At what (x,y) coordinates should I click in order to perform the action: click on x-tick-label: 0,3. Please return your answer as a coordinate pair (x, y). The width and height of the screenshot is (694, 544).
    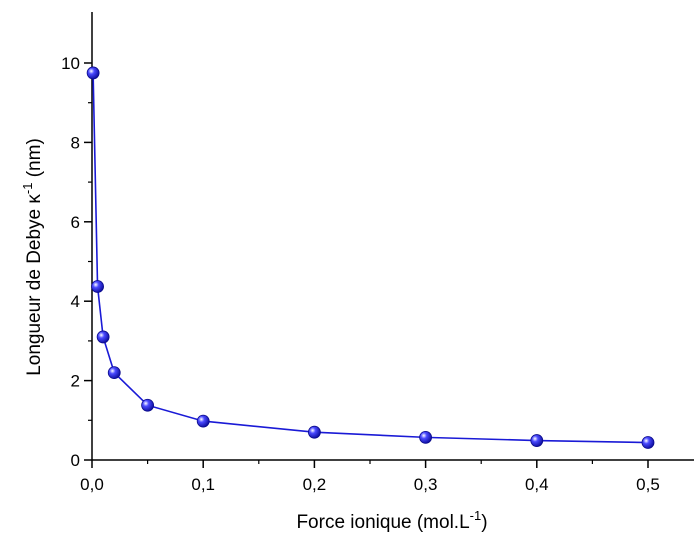
    Looking at the image, I should click on (426, 484).